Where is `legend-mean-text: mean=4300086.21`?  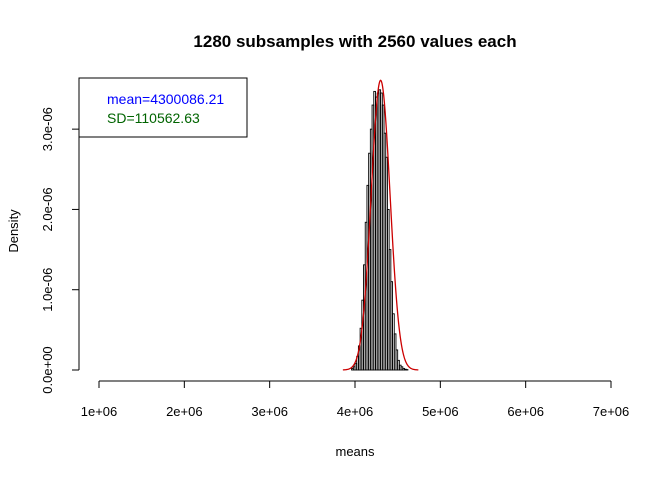 legend-mean-text: mean=4300086.21 is located at coordinates (165, 99).